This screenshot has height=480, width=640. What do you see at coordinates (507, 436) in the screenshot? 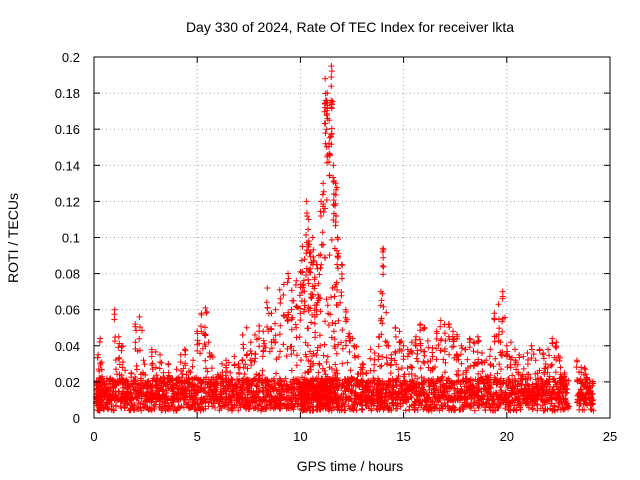
I see `x-tick-label: 20` at bounding box center [507, 436].